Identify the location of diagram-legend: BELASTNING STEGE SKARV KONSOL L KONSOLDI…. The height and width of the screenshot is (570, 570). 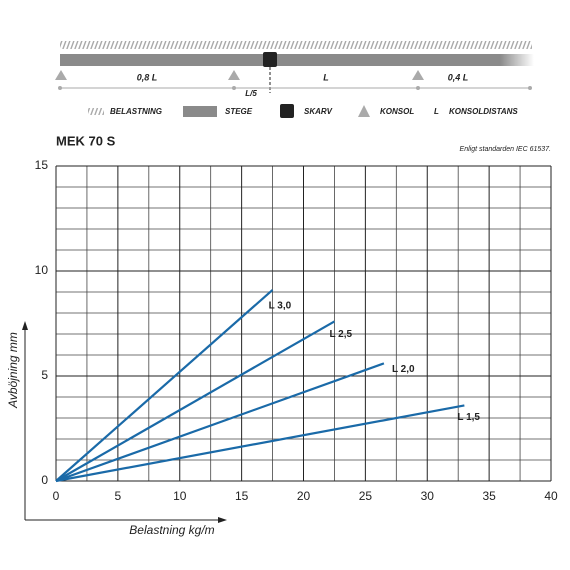
(303, 111).